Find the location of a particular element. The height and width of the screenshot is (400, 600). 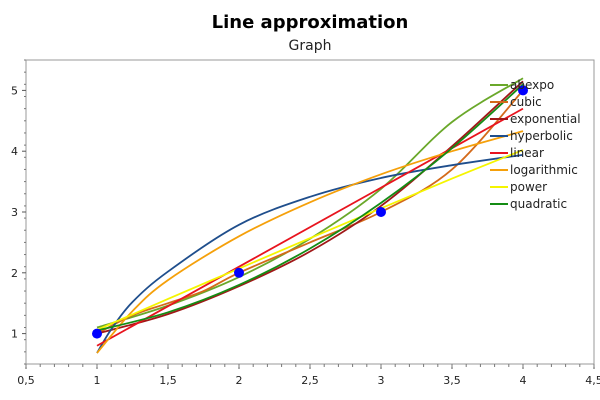

legend-label-exponential: exponential is located at coordinates (545, 119).